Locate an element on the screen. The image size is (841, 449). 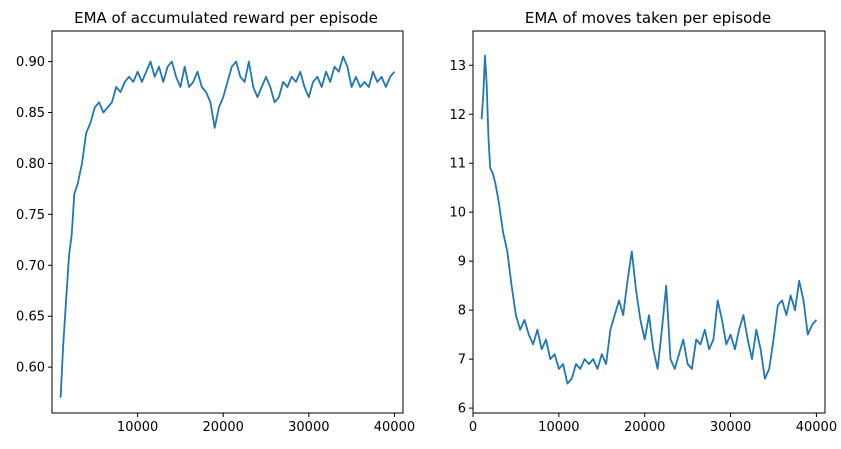
reward-y-axis: 0.60 0.65 0.70 0.75 0.80 0.85 0.90 is located at coordinates (34, 215).